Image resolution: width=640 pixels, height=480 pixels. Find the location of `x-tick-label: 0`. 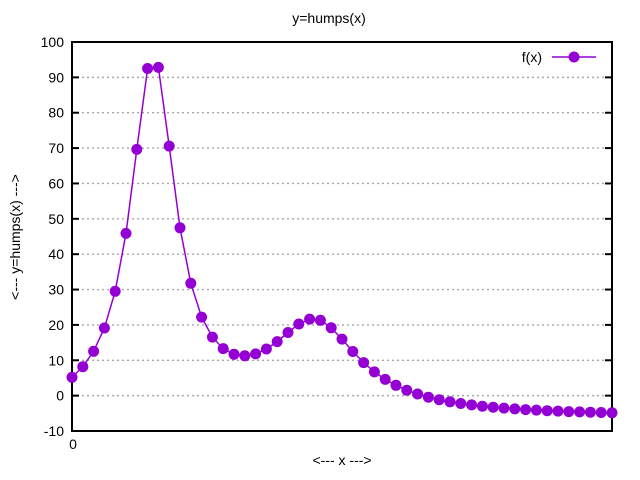

x-tick-label: 0 is located at coordinates (73, 444).